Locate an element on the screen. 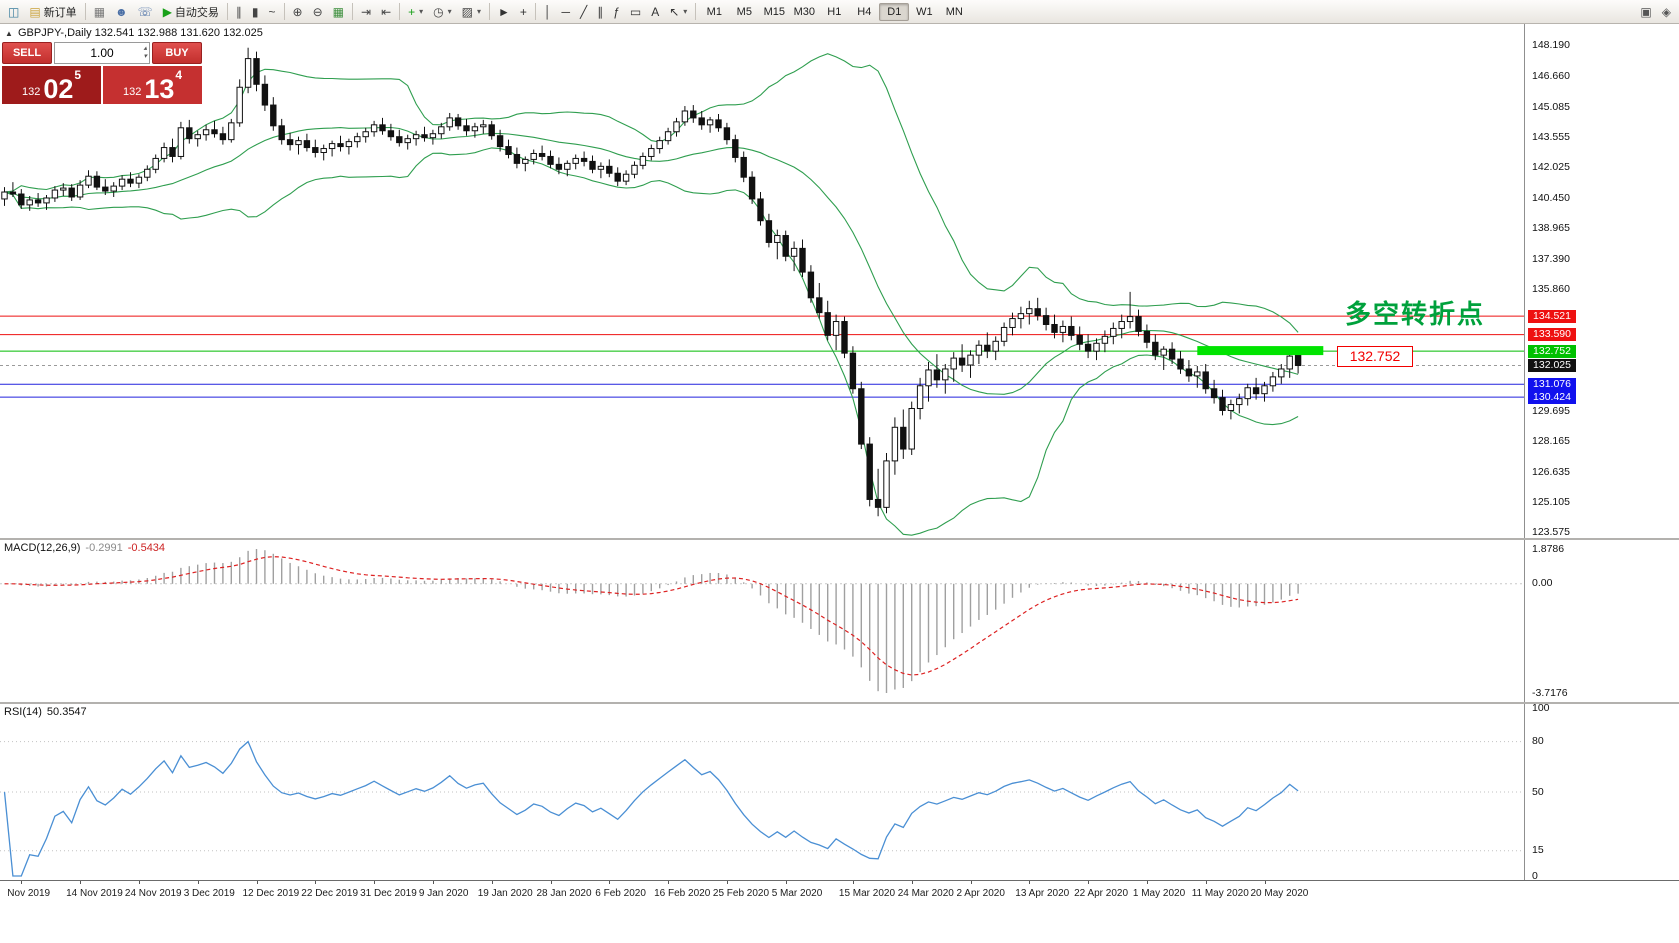 This screenshot has width=1679, height=943. sell-price-point: 5 is located at coordinates (78, 75).